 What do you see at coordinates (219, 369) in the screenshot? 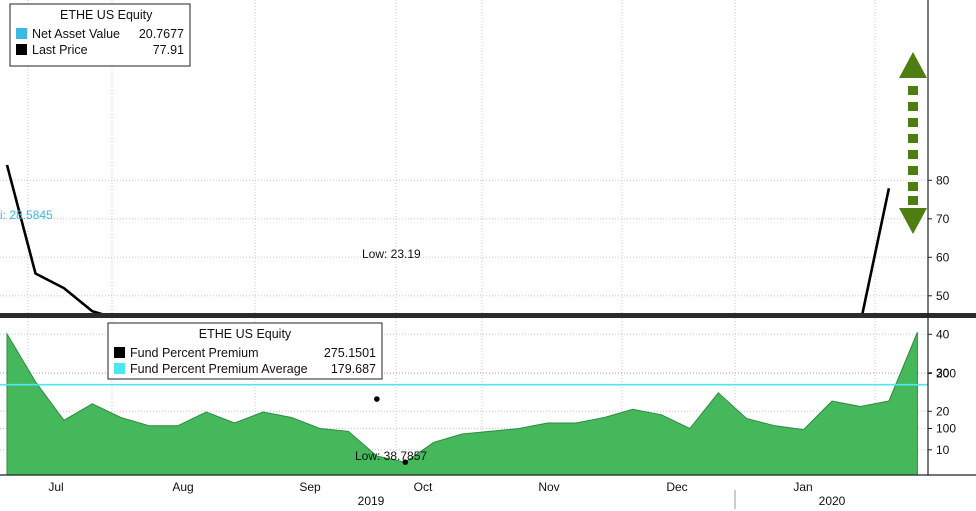
I see `legend-label: Fund Percent Premium Average` at bounding box center [219, 369].